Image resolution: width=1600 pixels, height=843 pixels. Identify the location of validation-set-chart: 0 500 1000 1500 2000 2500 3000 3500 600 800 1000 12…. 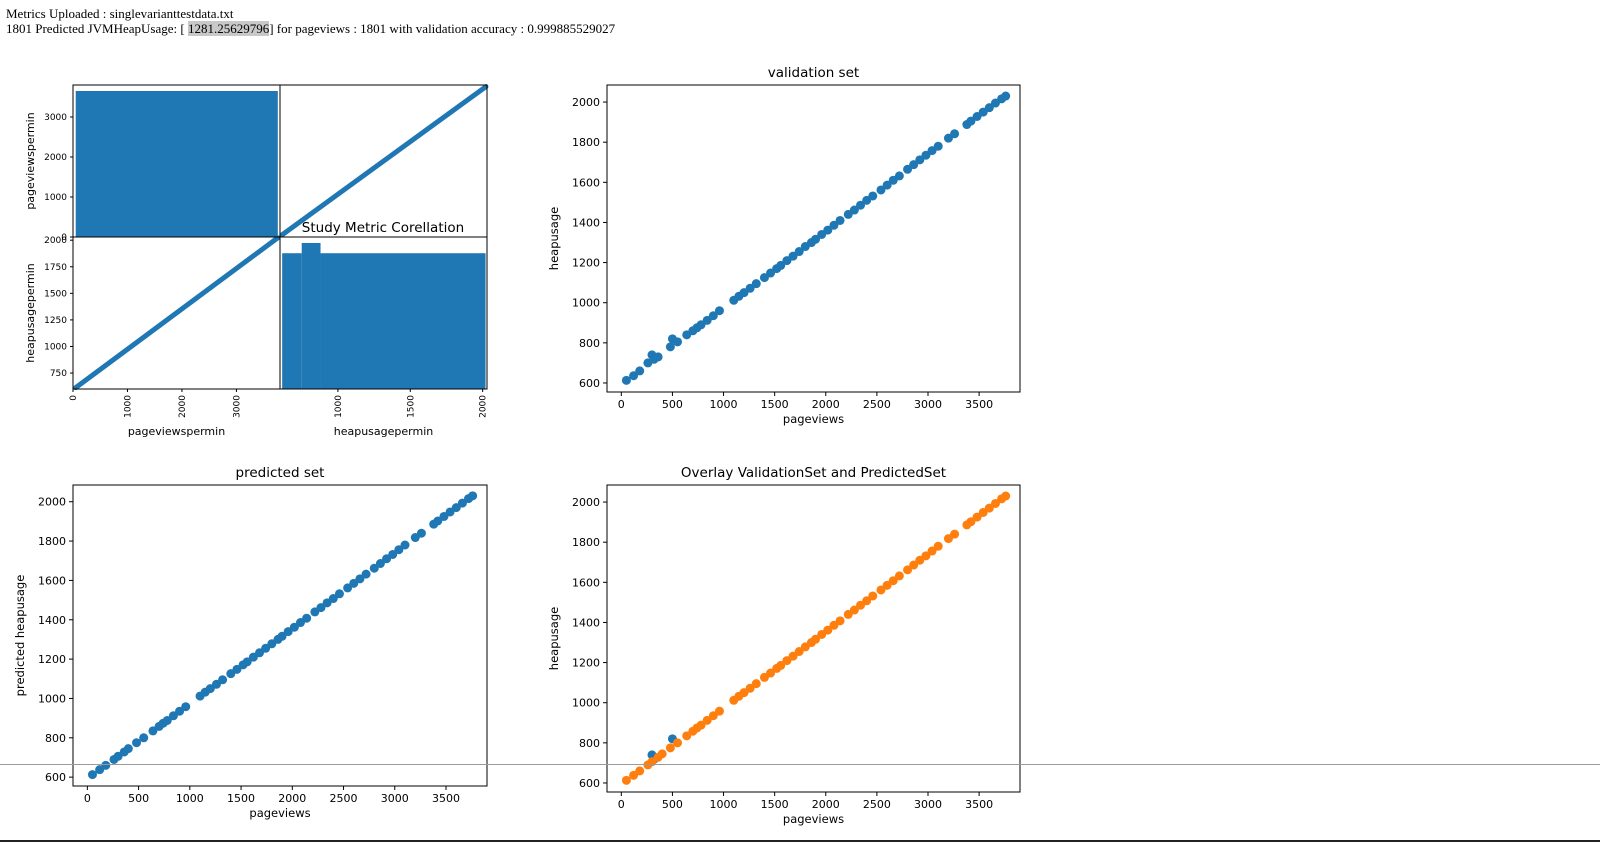
(784, 245).